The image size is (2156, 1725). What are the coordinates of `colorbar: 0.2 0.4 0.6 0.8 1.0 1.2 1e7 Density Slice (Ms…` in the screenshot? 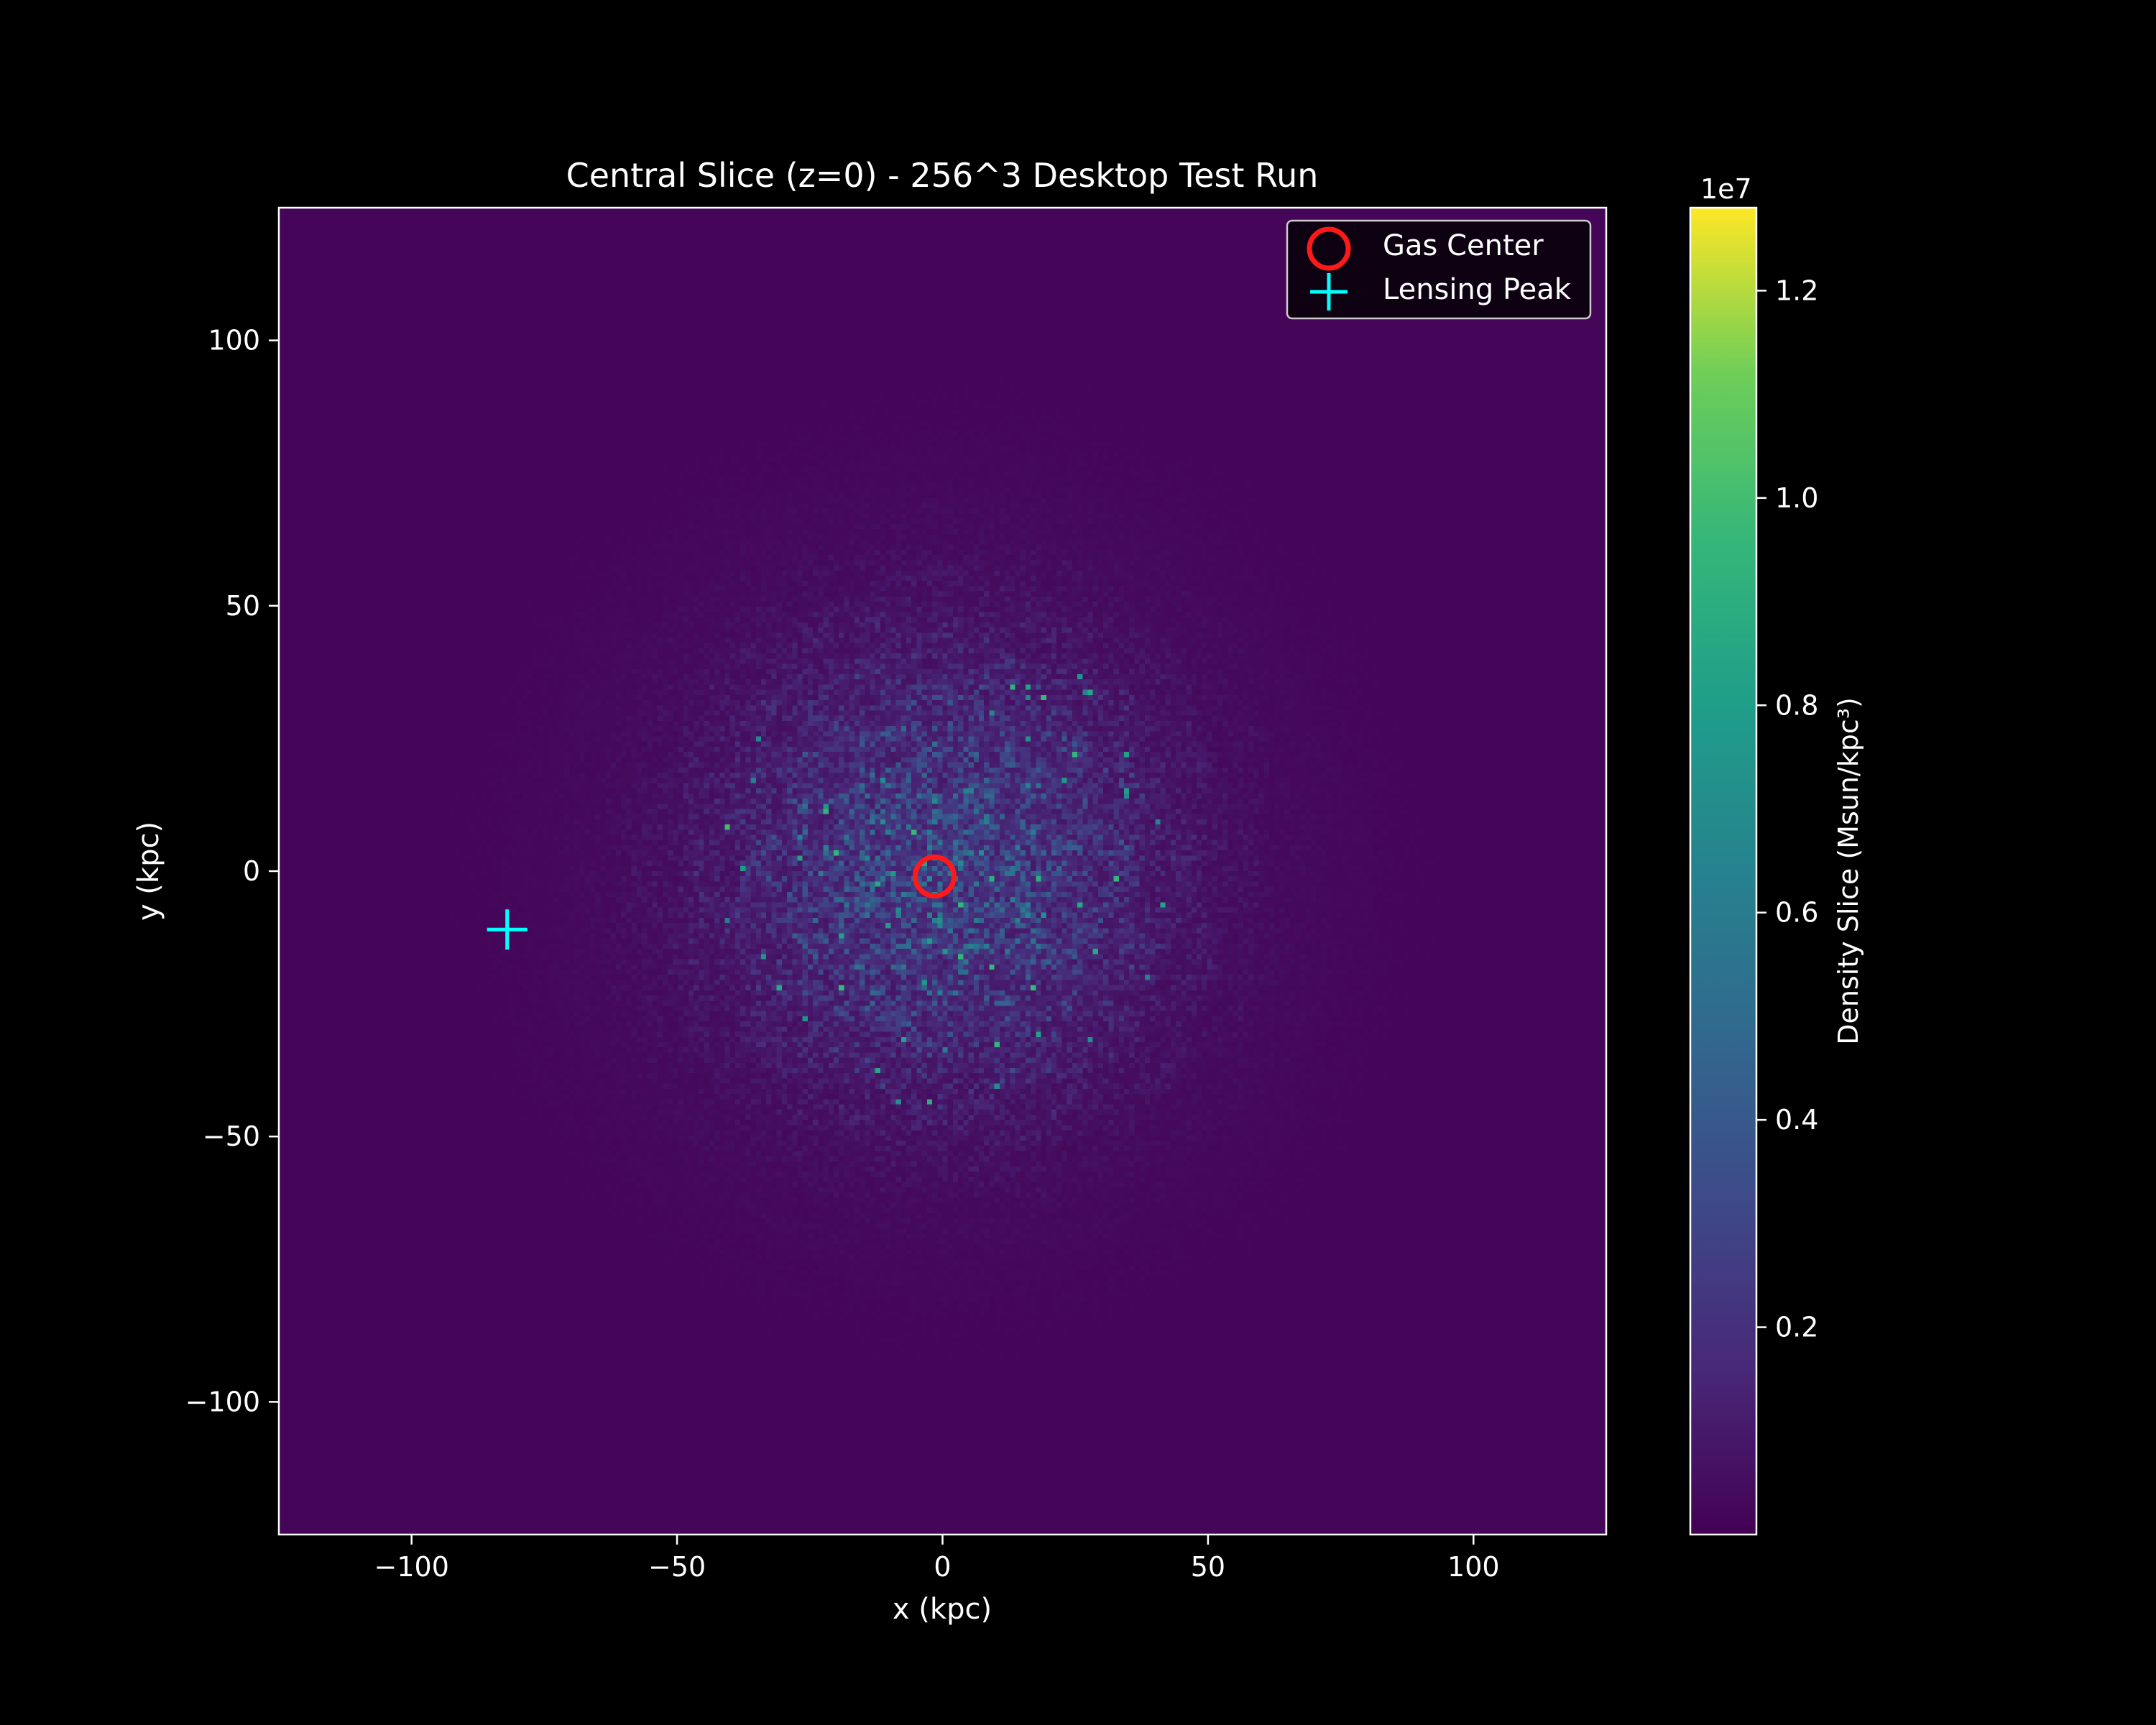 It's located at (1777, 854).